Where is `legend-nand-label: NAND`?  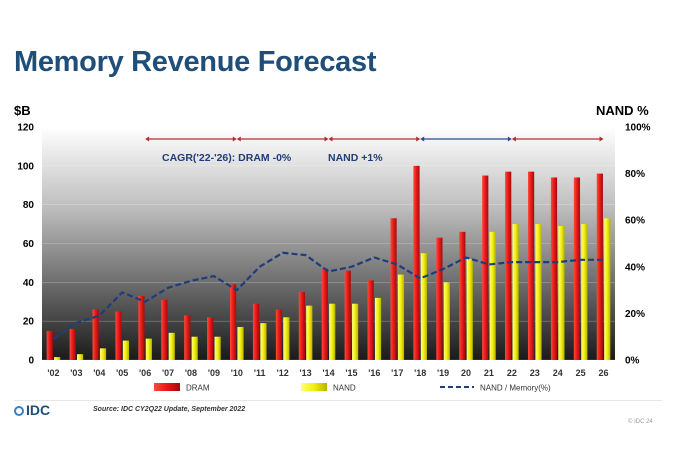
legend-nand-label: NAND is located at coordinates (344, 388).